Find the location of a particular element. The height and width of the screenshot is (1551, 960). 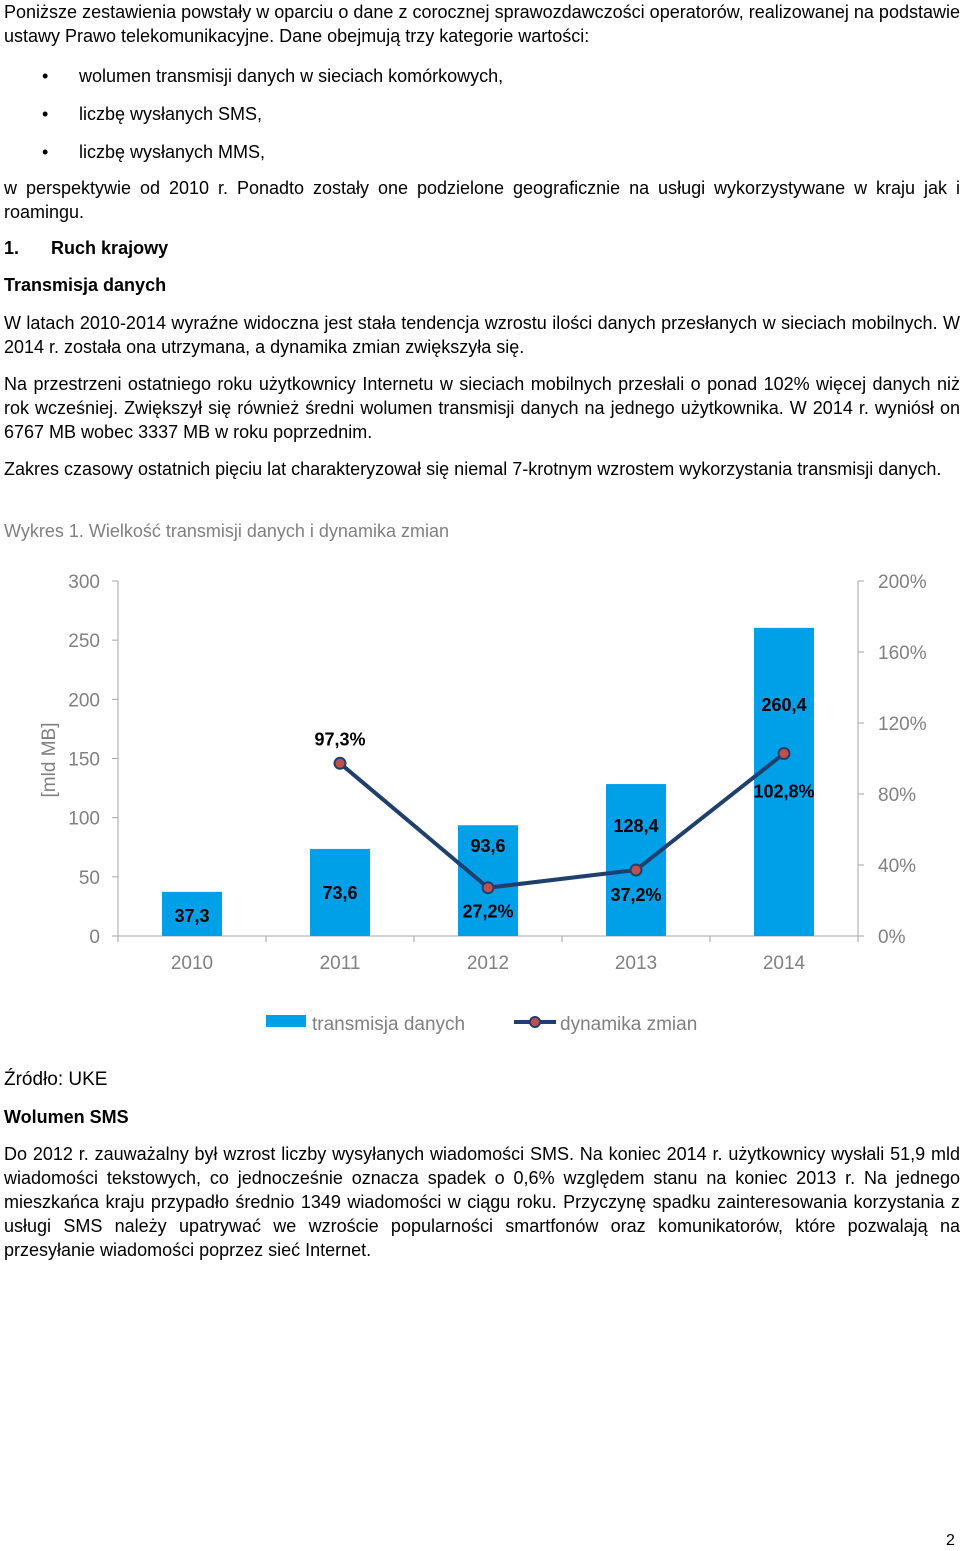

section-number: 1. is located at coordinates (12, 248).